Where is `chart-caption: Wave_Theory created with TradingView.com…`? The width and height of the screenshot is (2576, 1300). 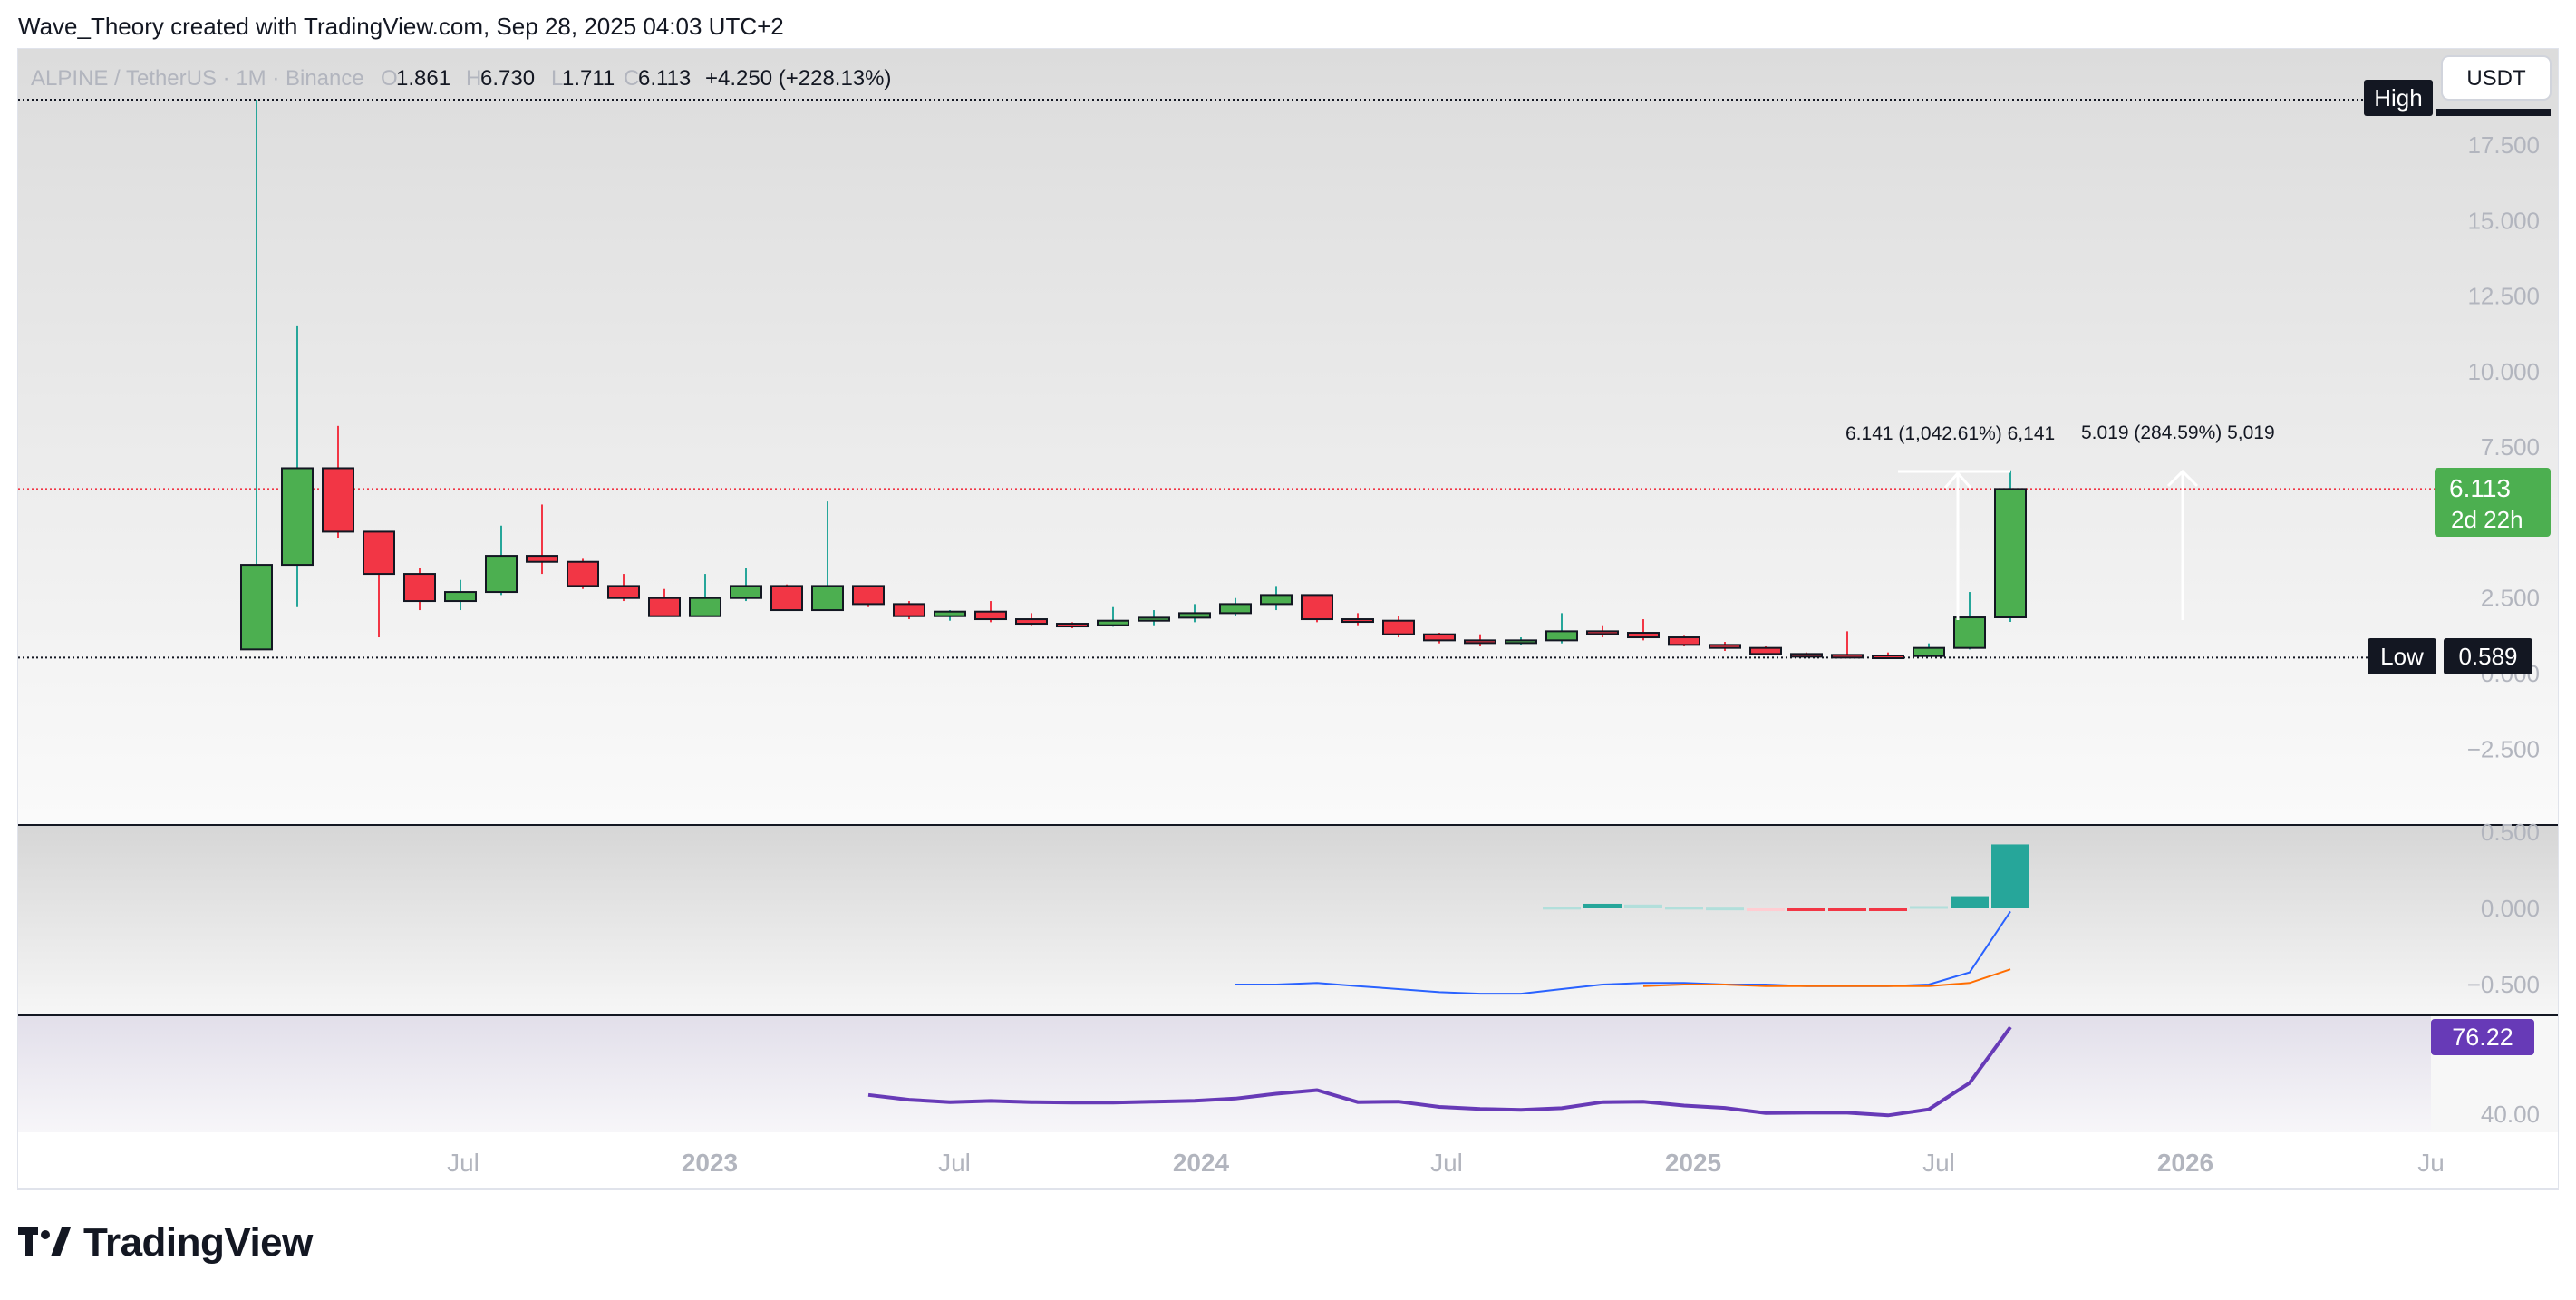 chart-caption: Wave_Theory created with TradingView.com… is located at coordinates (401, 27).